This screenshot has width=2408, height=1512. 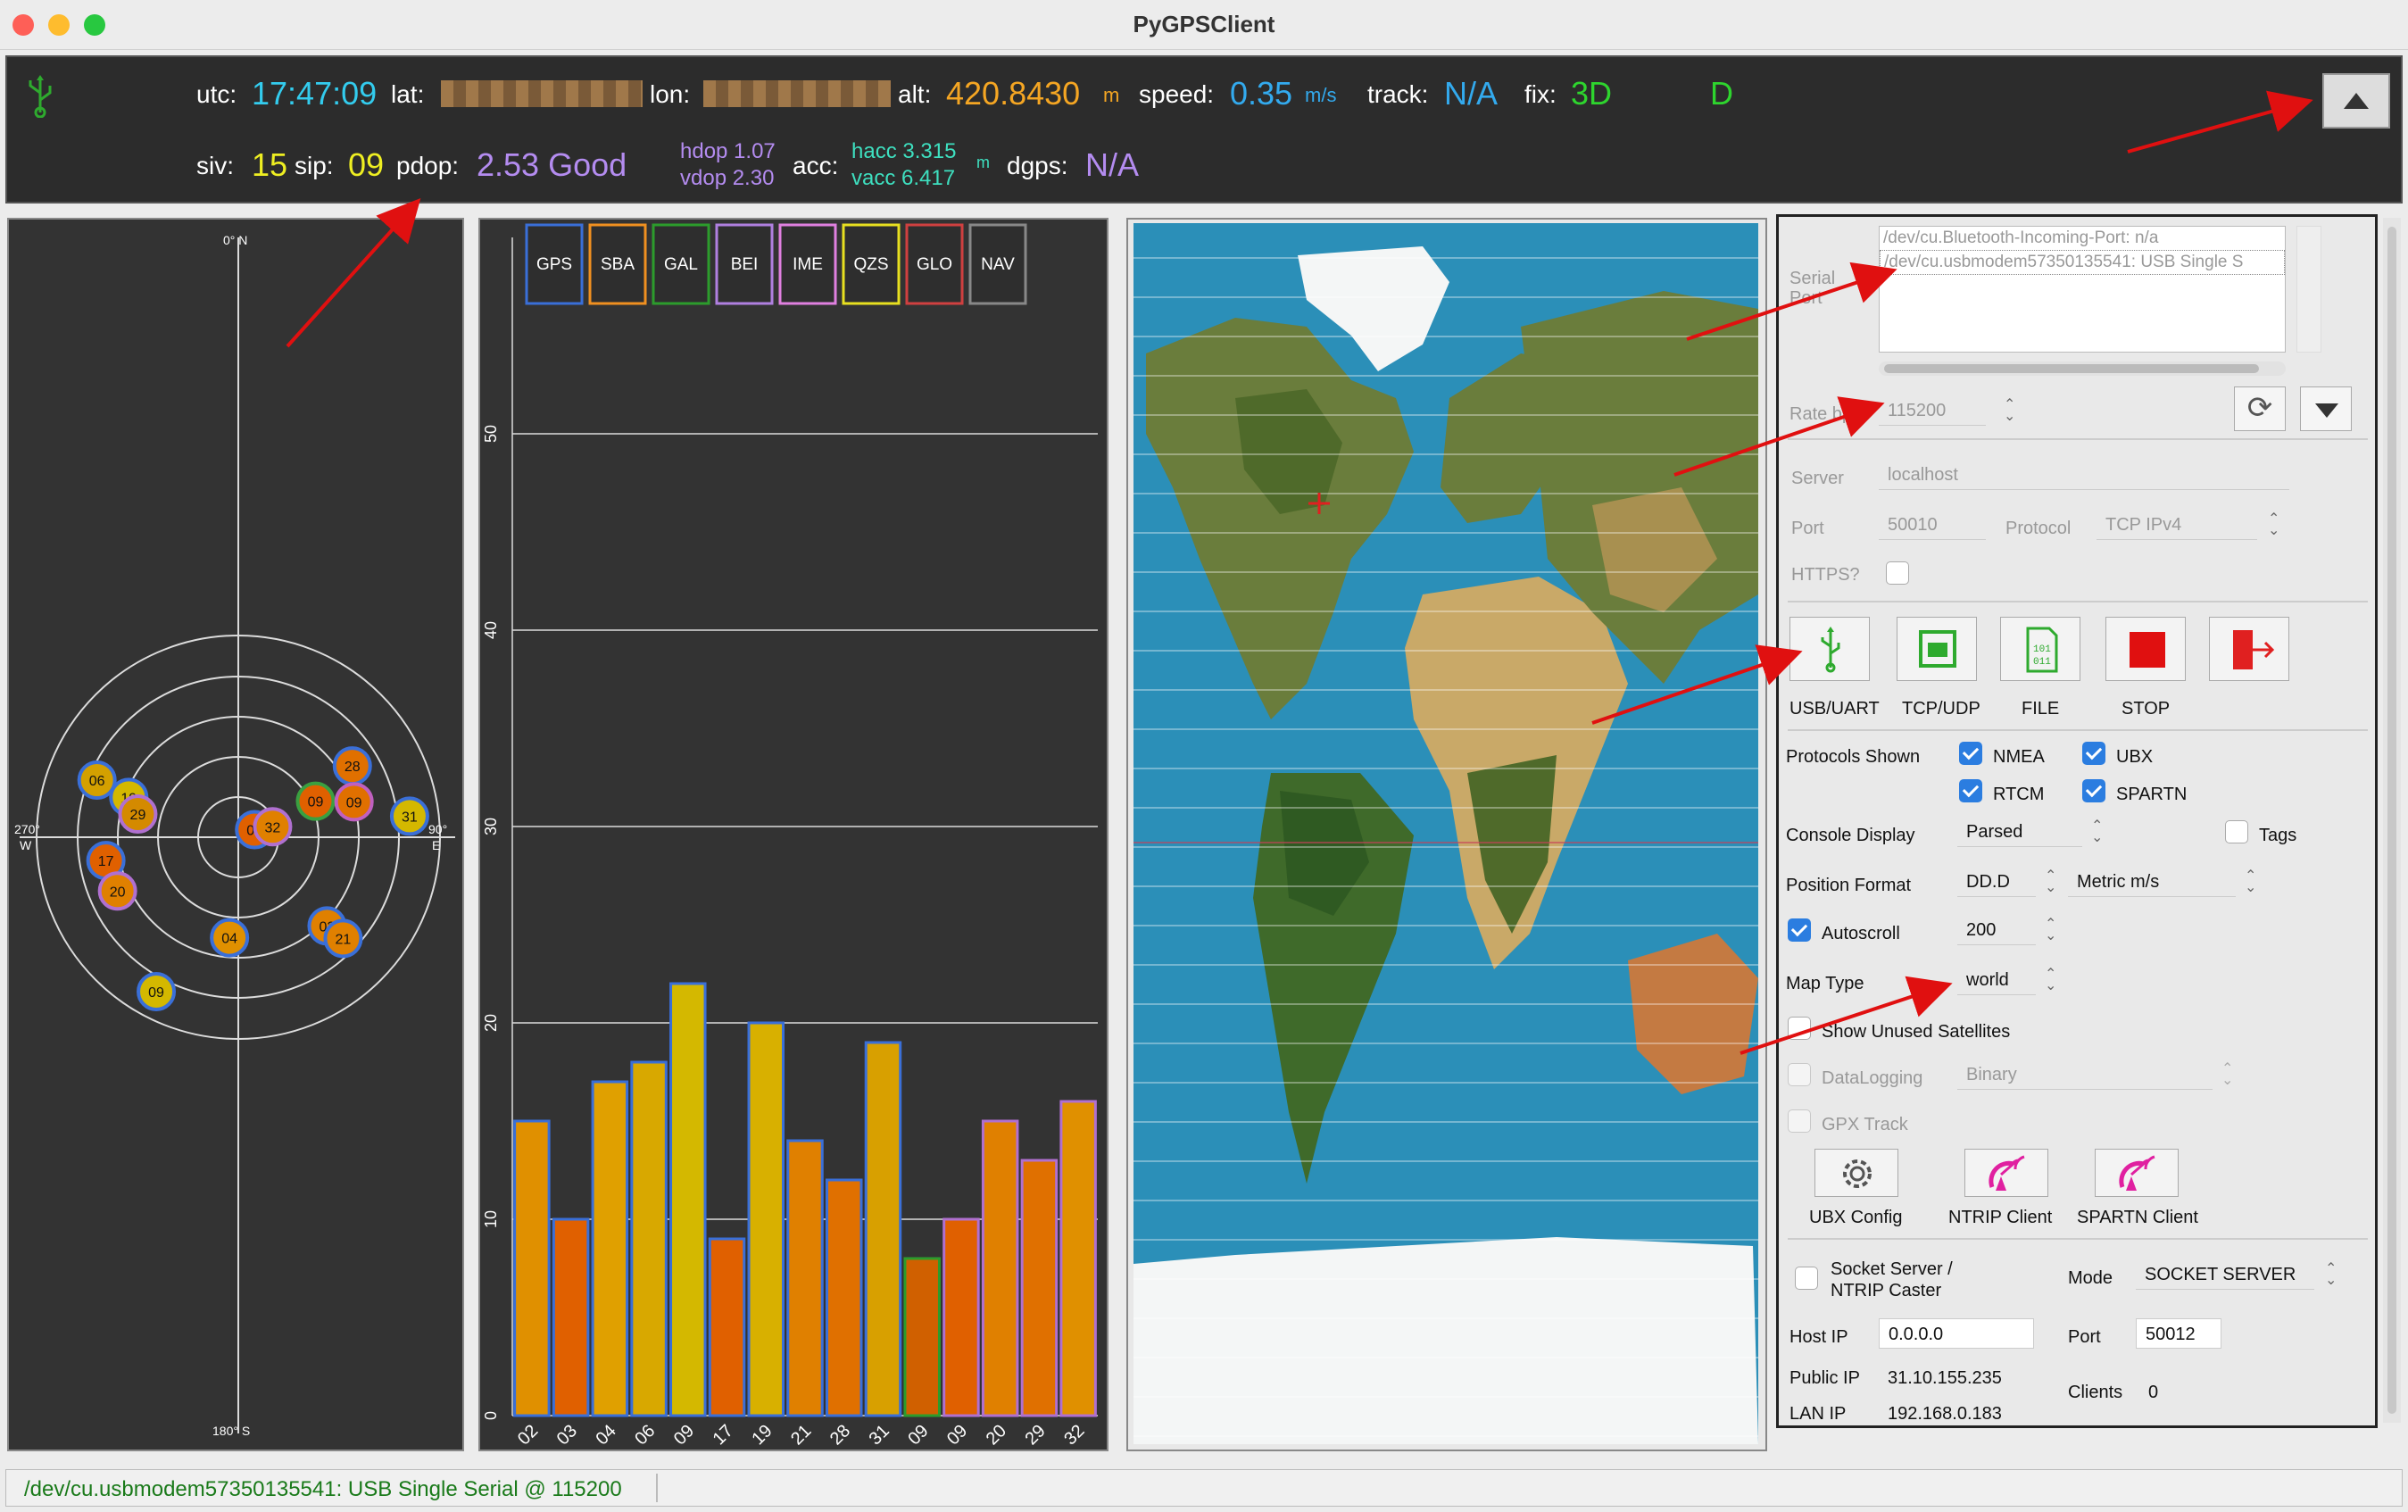 I want to click on minimize-window-button, so click(x=59, y=25).